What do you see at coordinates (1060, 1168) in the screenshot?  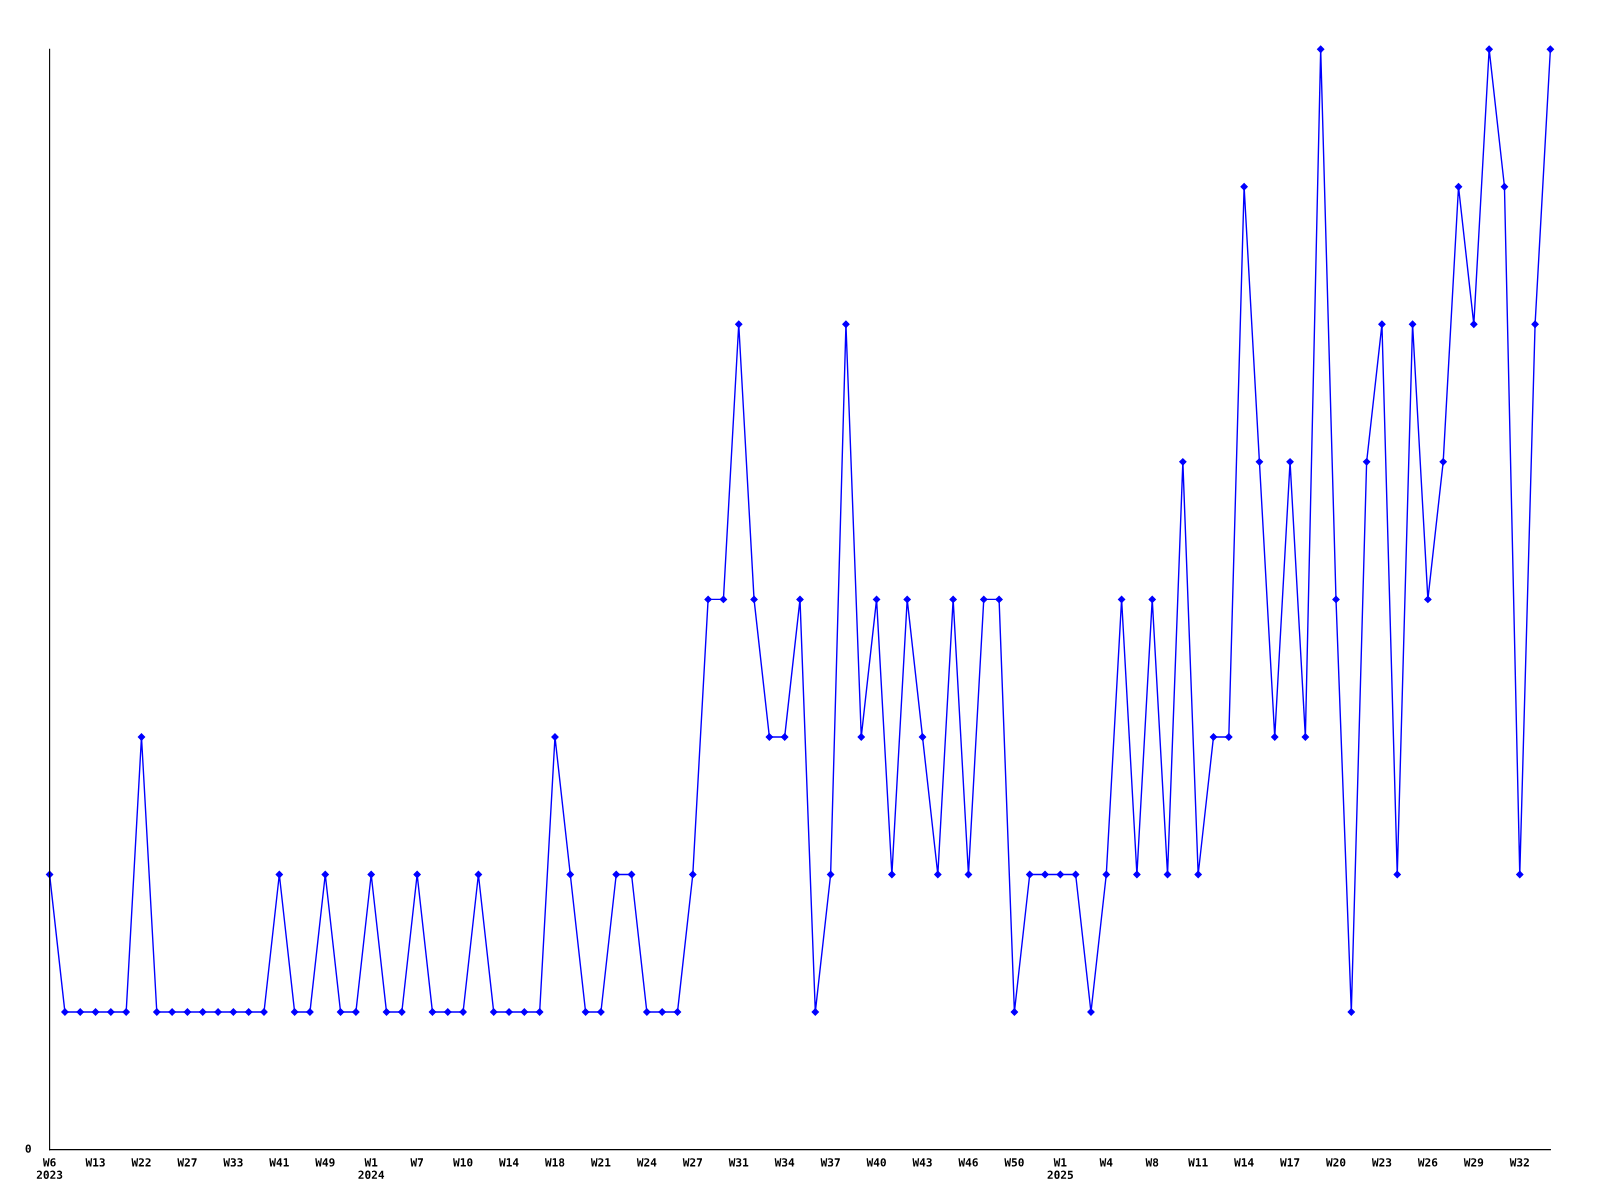 I see `x-tick-label: W1 2025` at bounding box center [1060, 1168].